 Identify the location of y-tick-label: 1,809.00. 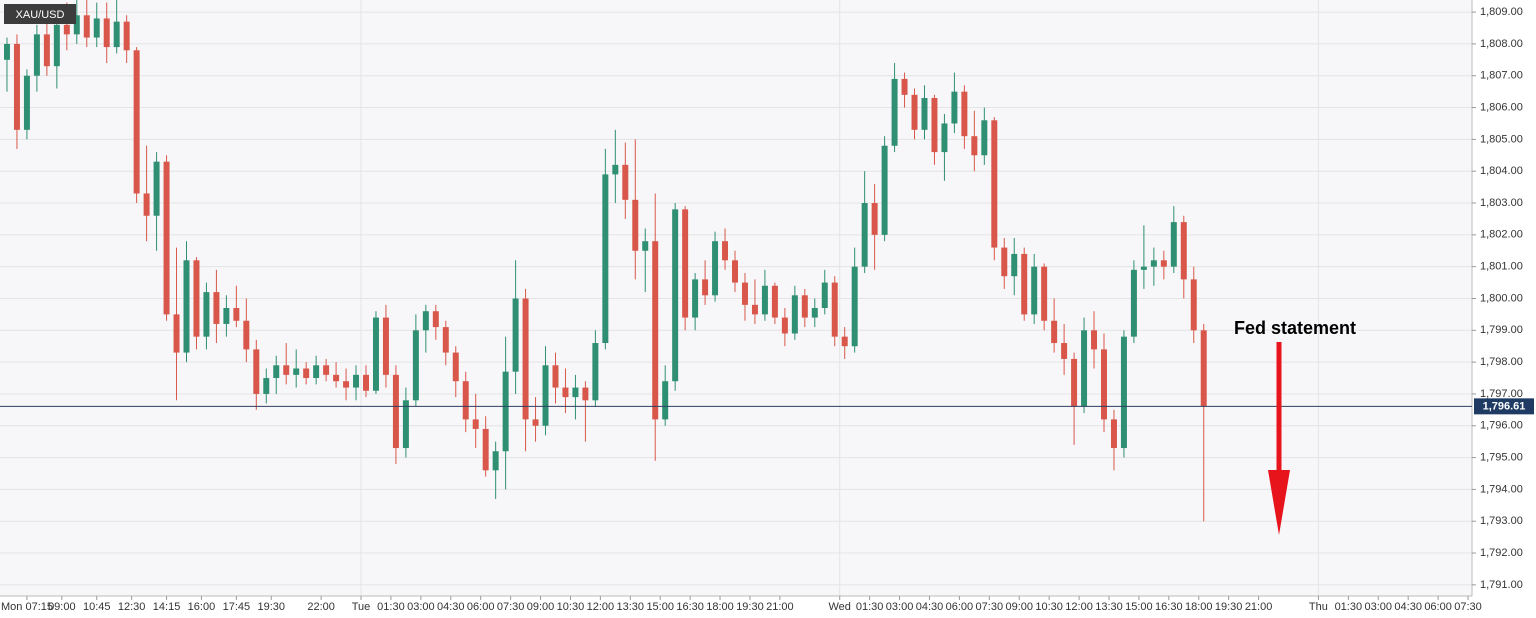
(1501, 12).